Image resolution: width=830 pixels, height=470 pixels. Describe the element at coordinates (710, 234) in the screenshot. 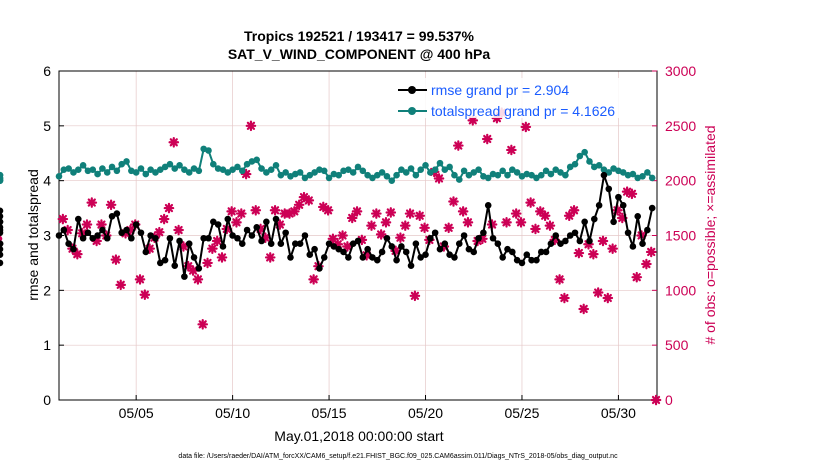

I see `y-axis-label-right: # of obs: o=possible; ×=assimilated` at that location.